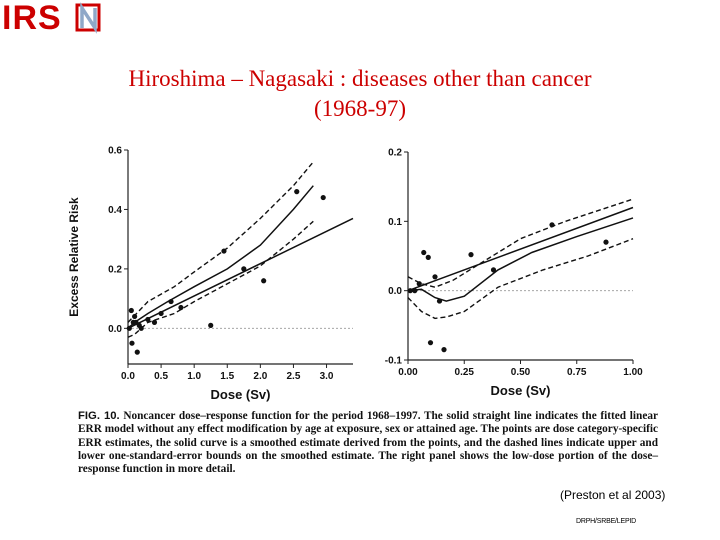 Image resolution: width=720 pixels, height=540 pixels. I want to click on right-y-tick-label: -0.1, so click(394, 361).